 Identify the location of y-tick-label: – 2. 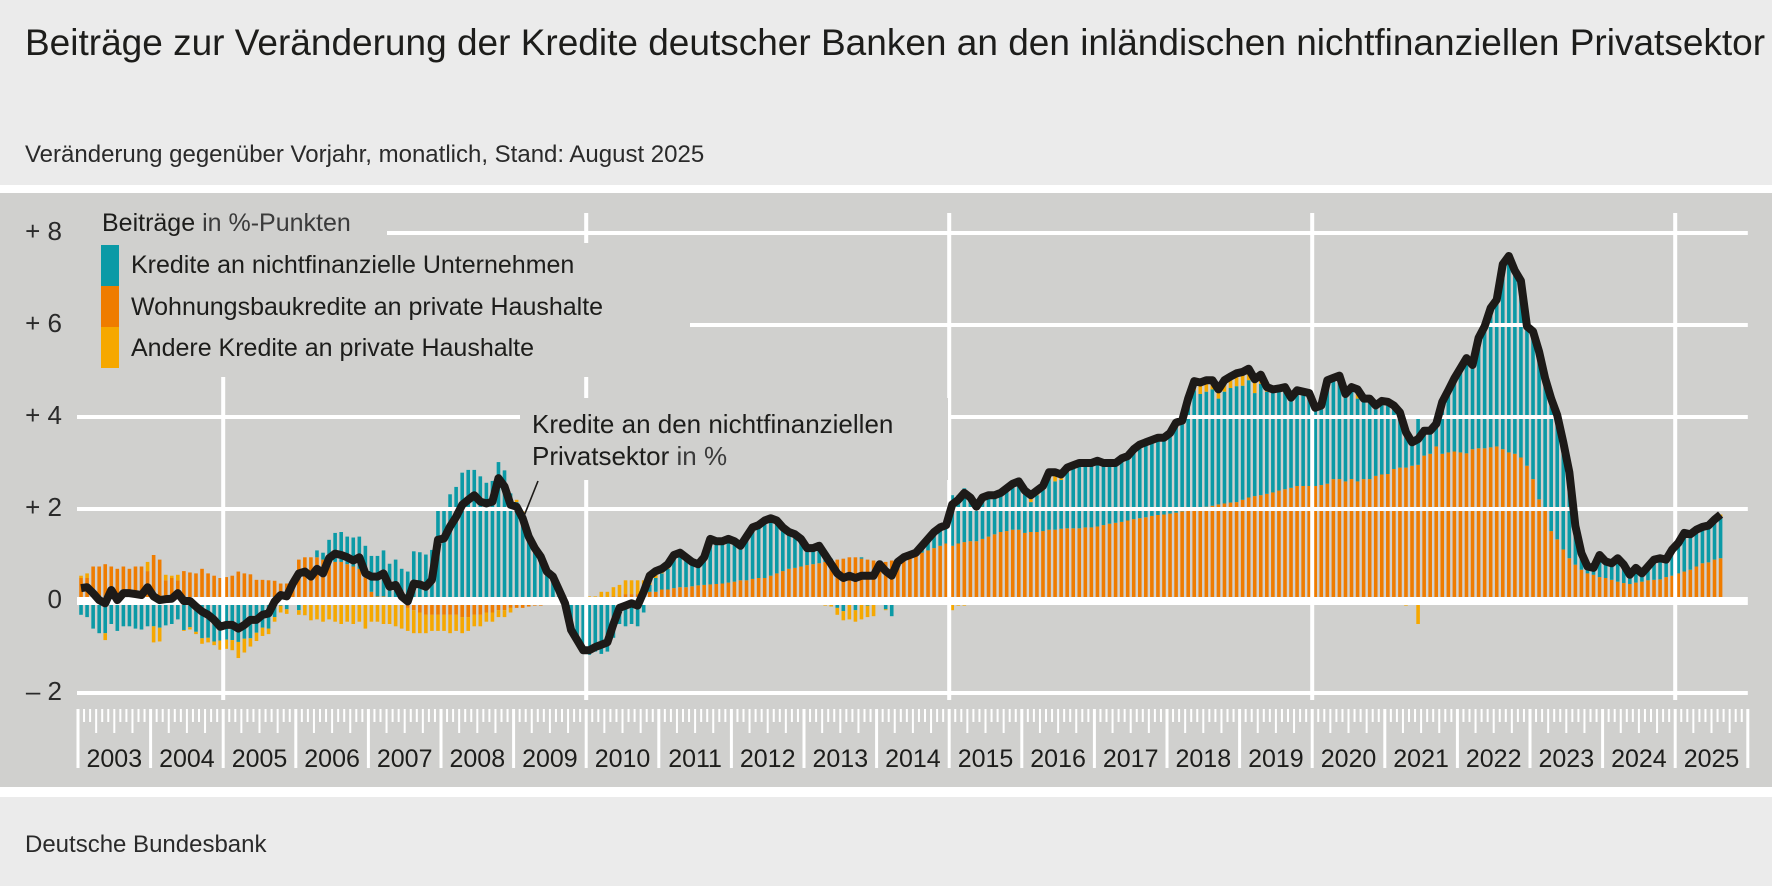
(43, 691).